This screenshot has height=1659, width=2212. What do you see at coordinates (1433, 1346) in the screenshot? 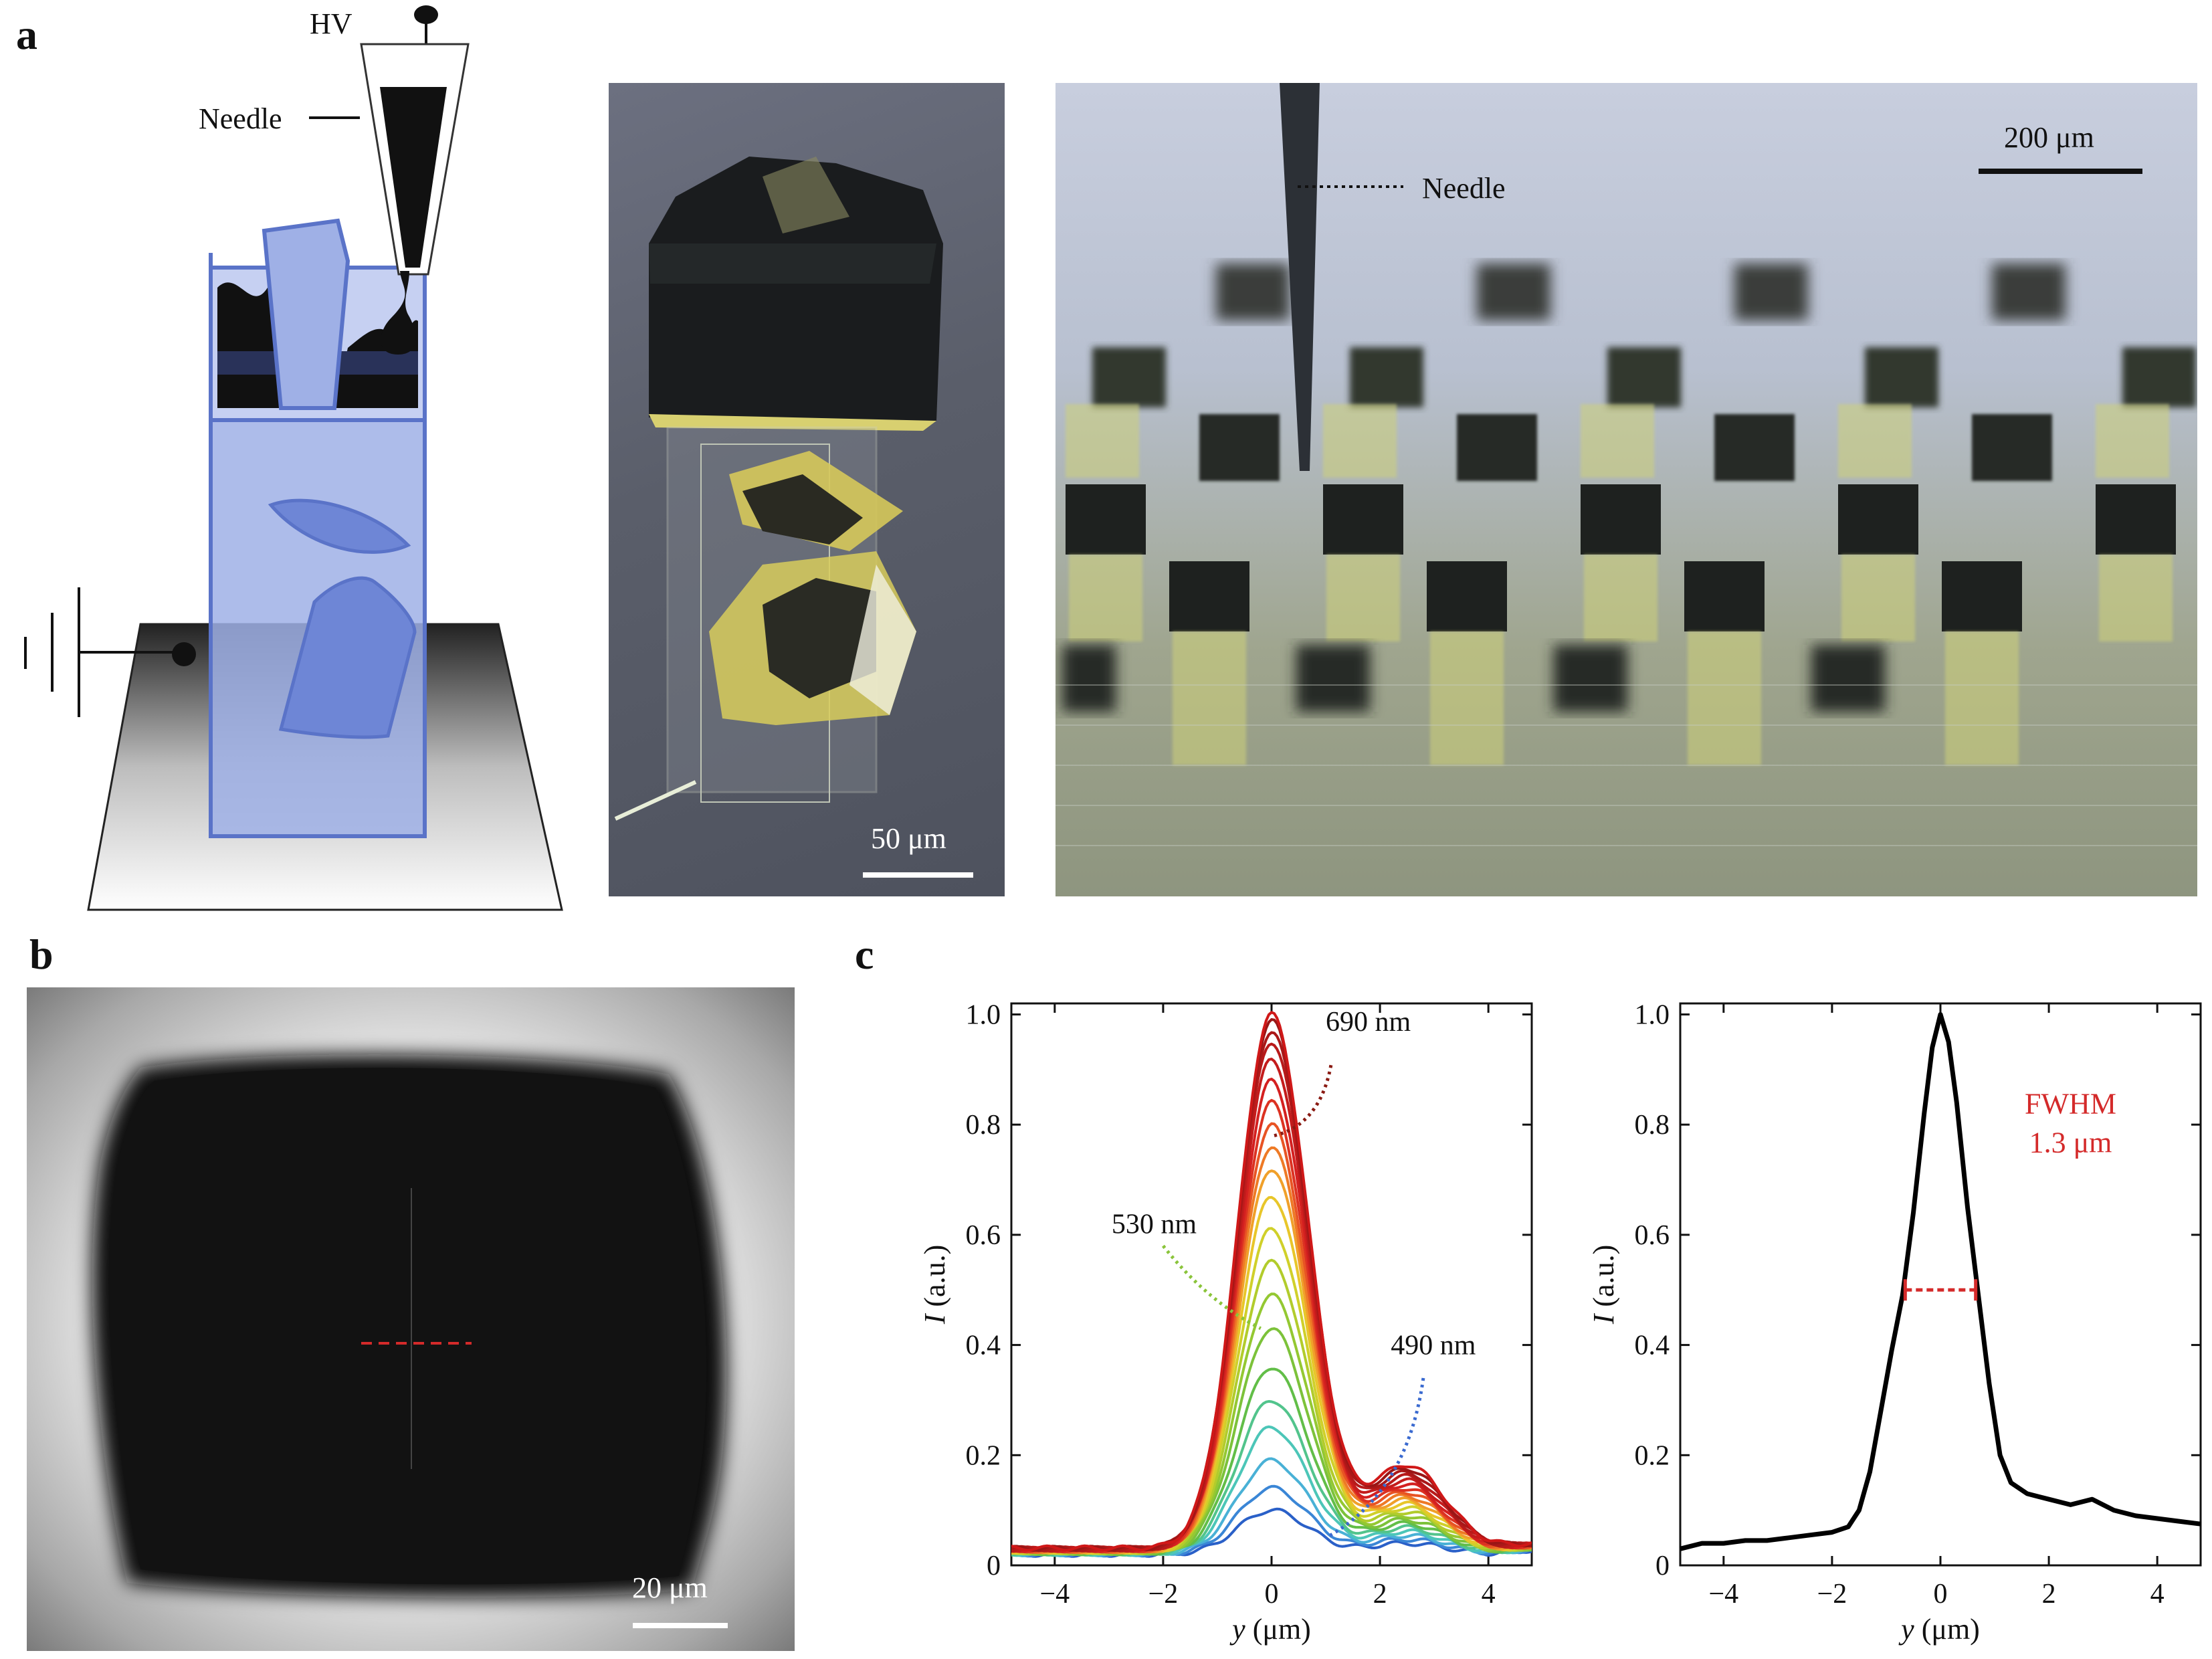
I see `annotation-490nm: 490 nm` at bounding box center [1433, 1346].